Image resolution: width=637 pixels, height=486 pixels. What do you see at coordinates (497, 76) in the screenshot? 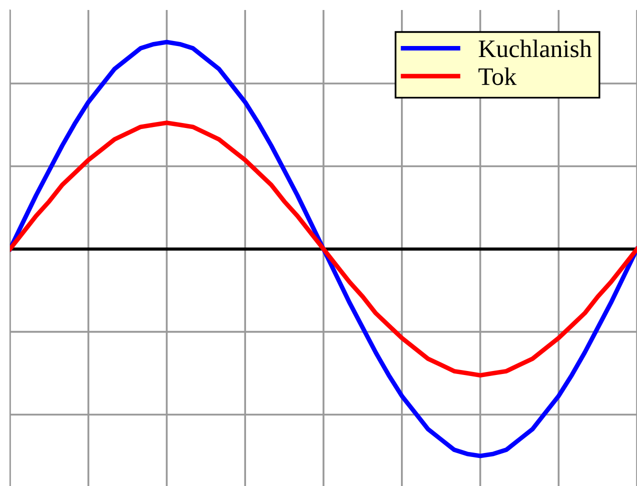
I see `legend-label: Tok` at bounding box center [497, 76].